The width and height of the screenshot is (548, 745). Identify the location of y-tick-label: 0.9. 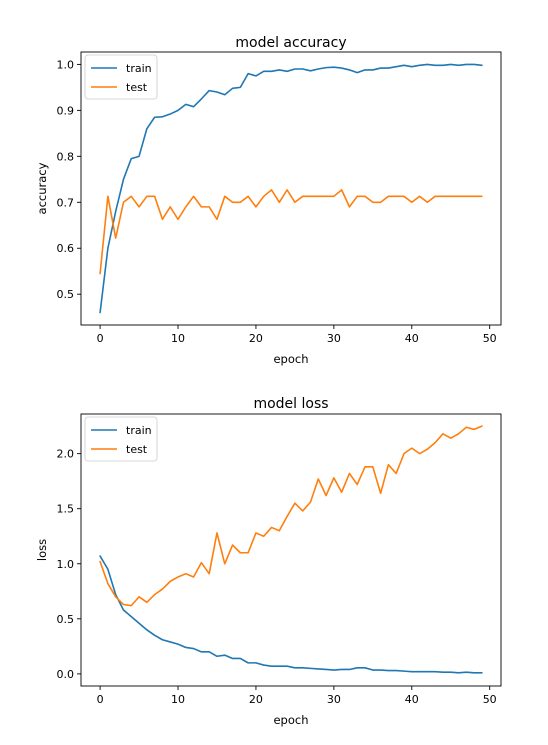
(66, 110).